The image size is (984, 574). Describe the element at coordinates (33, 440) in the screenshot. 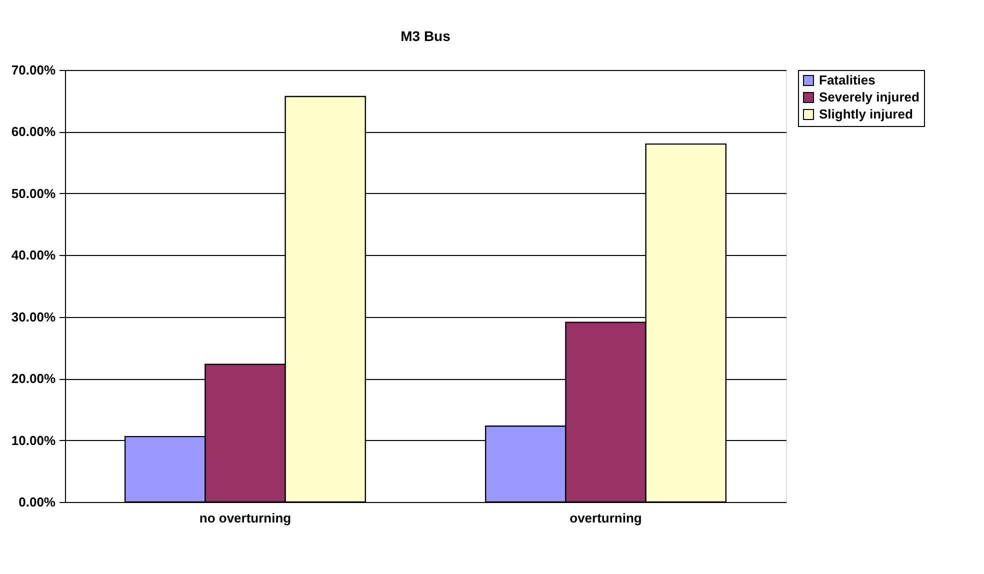

I see `y-tick-label: 10.00%` at that location.